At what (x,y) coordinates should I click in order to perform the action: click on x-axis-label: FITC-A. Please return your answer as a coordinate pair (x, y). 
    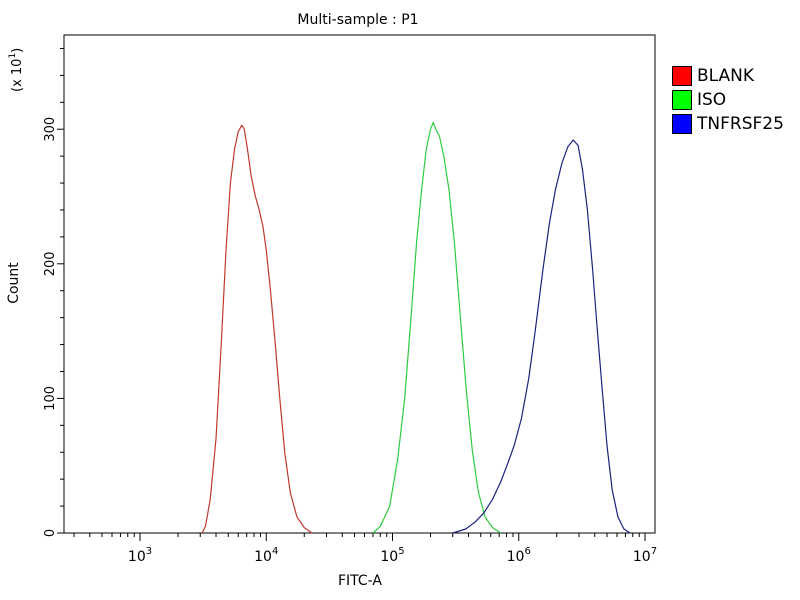
    Looking at the image, I should click on (360, 581).